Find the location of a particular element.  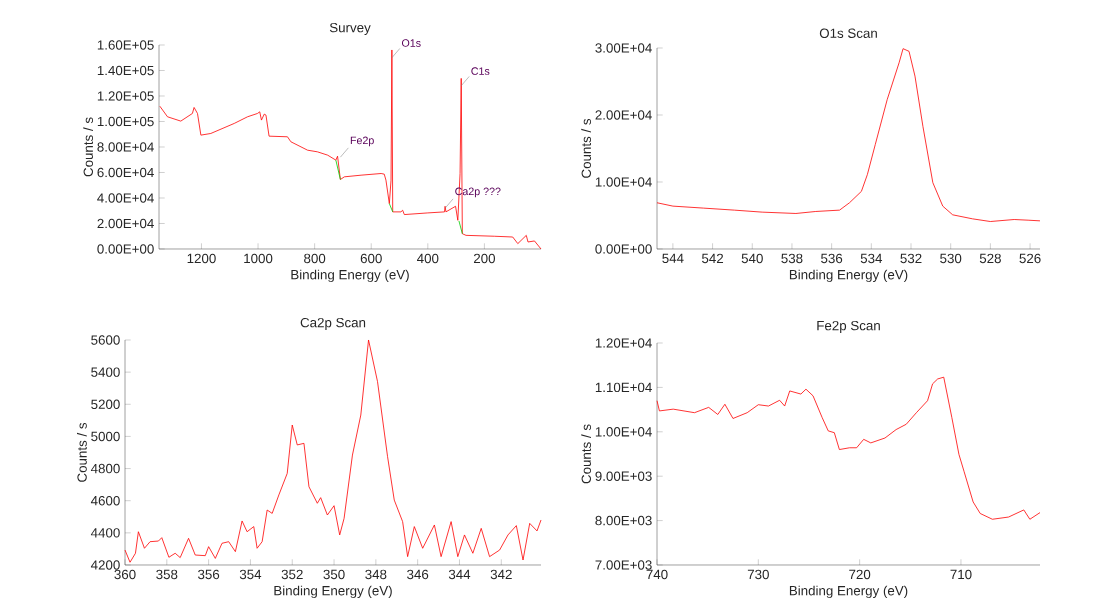

y-tick-label: 8.00E+03 is located at coordinates (623, 520).